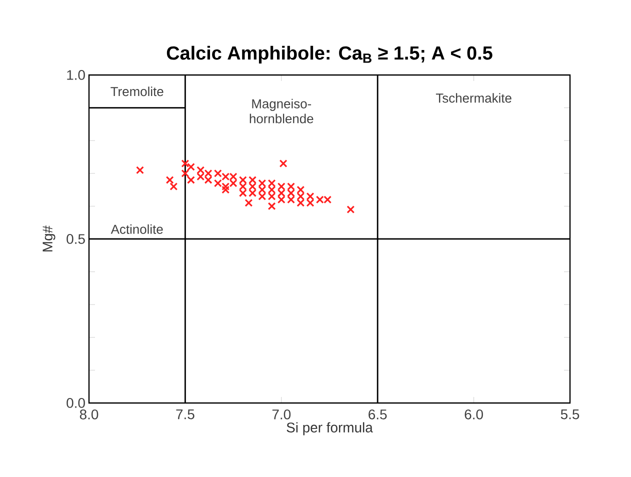 This screenshot has width=631, height=477. What do you see at coordinates (474, 98) in the screenshot?
I see `annotation: Tschermakite` at bounding box center [474, 98].